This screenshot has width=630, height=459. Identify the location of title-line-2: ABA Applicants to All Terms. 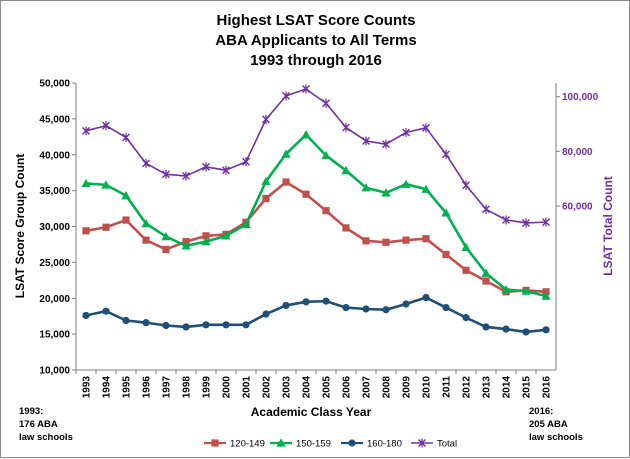
(315, 40).